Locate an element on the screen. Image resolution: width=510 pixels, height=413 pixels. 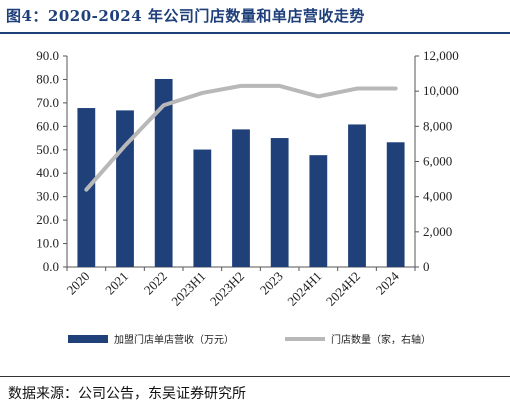
right-tick-label: 8,000 is located at coordinates (437, 125).